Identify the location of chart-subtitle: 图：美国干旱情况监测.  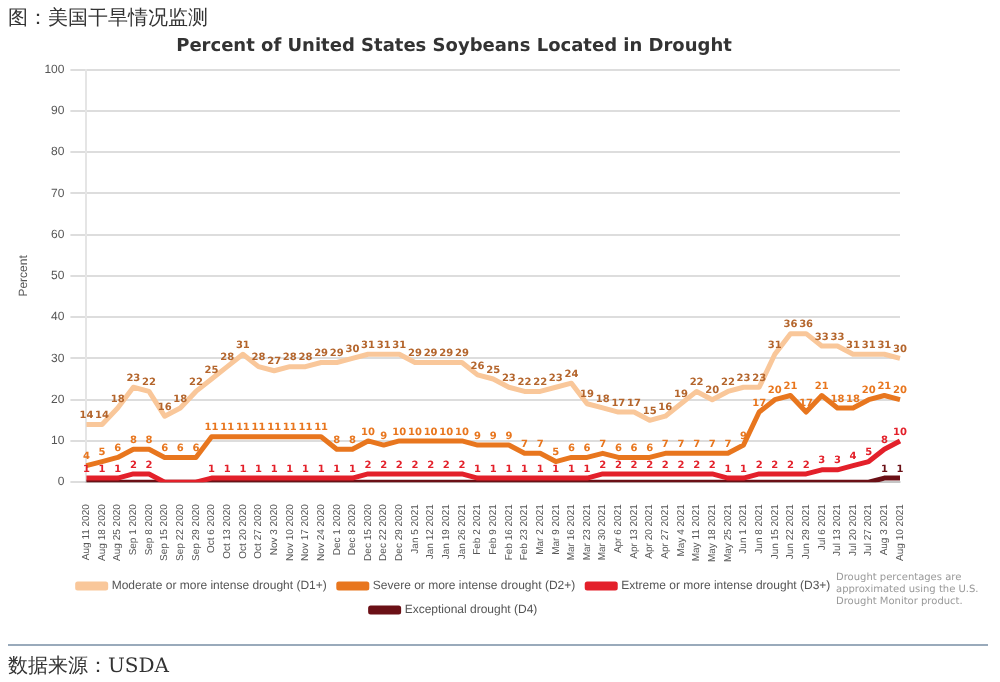
(108, 18).